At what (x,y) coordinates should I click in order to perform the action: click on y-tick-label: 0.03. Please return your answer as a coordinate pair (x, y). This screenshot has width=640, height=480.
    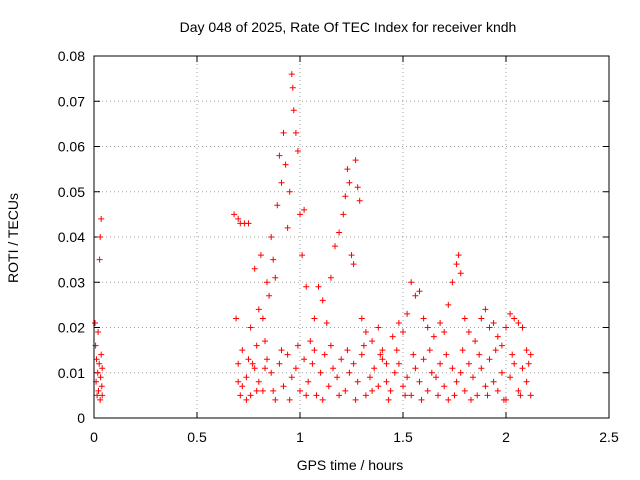
    Looking at the image, I should click on (71, 282).